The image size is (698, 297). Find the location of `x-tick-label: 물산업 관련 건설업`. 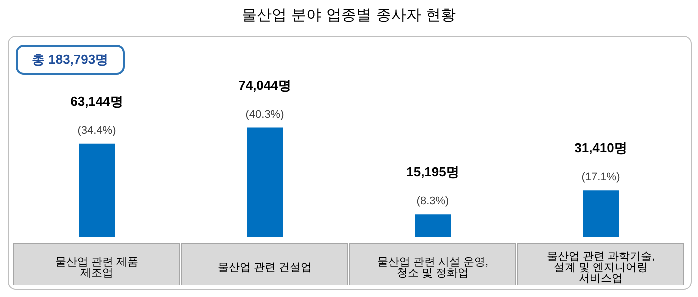

x-tick-label: 물산업 관련 건설업 is located at coordinates (265, 268).